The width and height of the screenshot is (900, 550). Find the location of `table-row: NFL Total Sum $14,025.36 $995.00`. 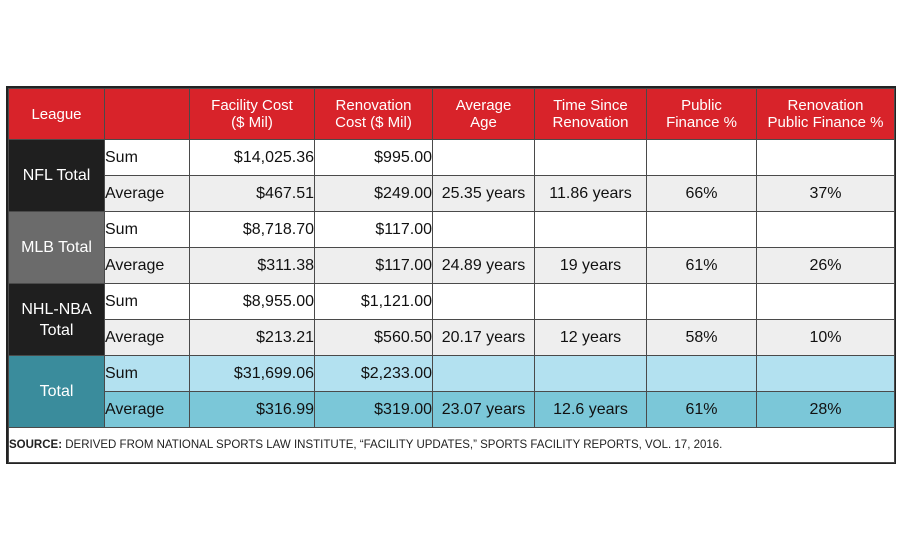

table-row: NFL Total Sum $14,025.36 $995.00 is located at coordinates (451, 175).